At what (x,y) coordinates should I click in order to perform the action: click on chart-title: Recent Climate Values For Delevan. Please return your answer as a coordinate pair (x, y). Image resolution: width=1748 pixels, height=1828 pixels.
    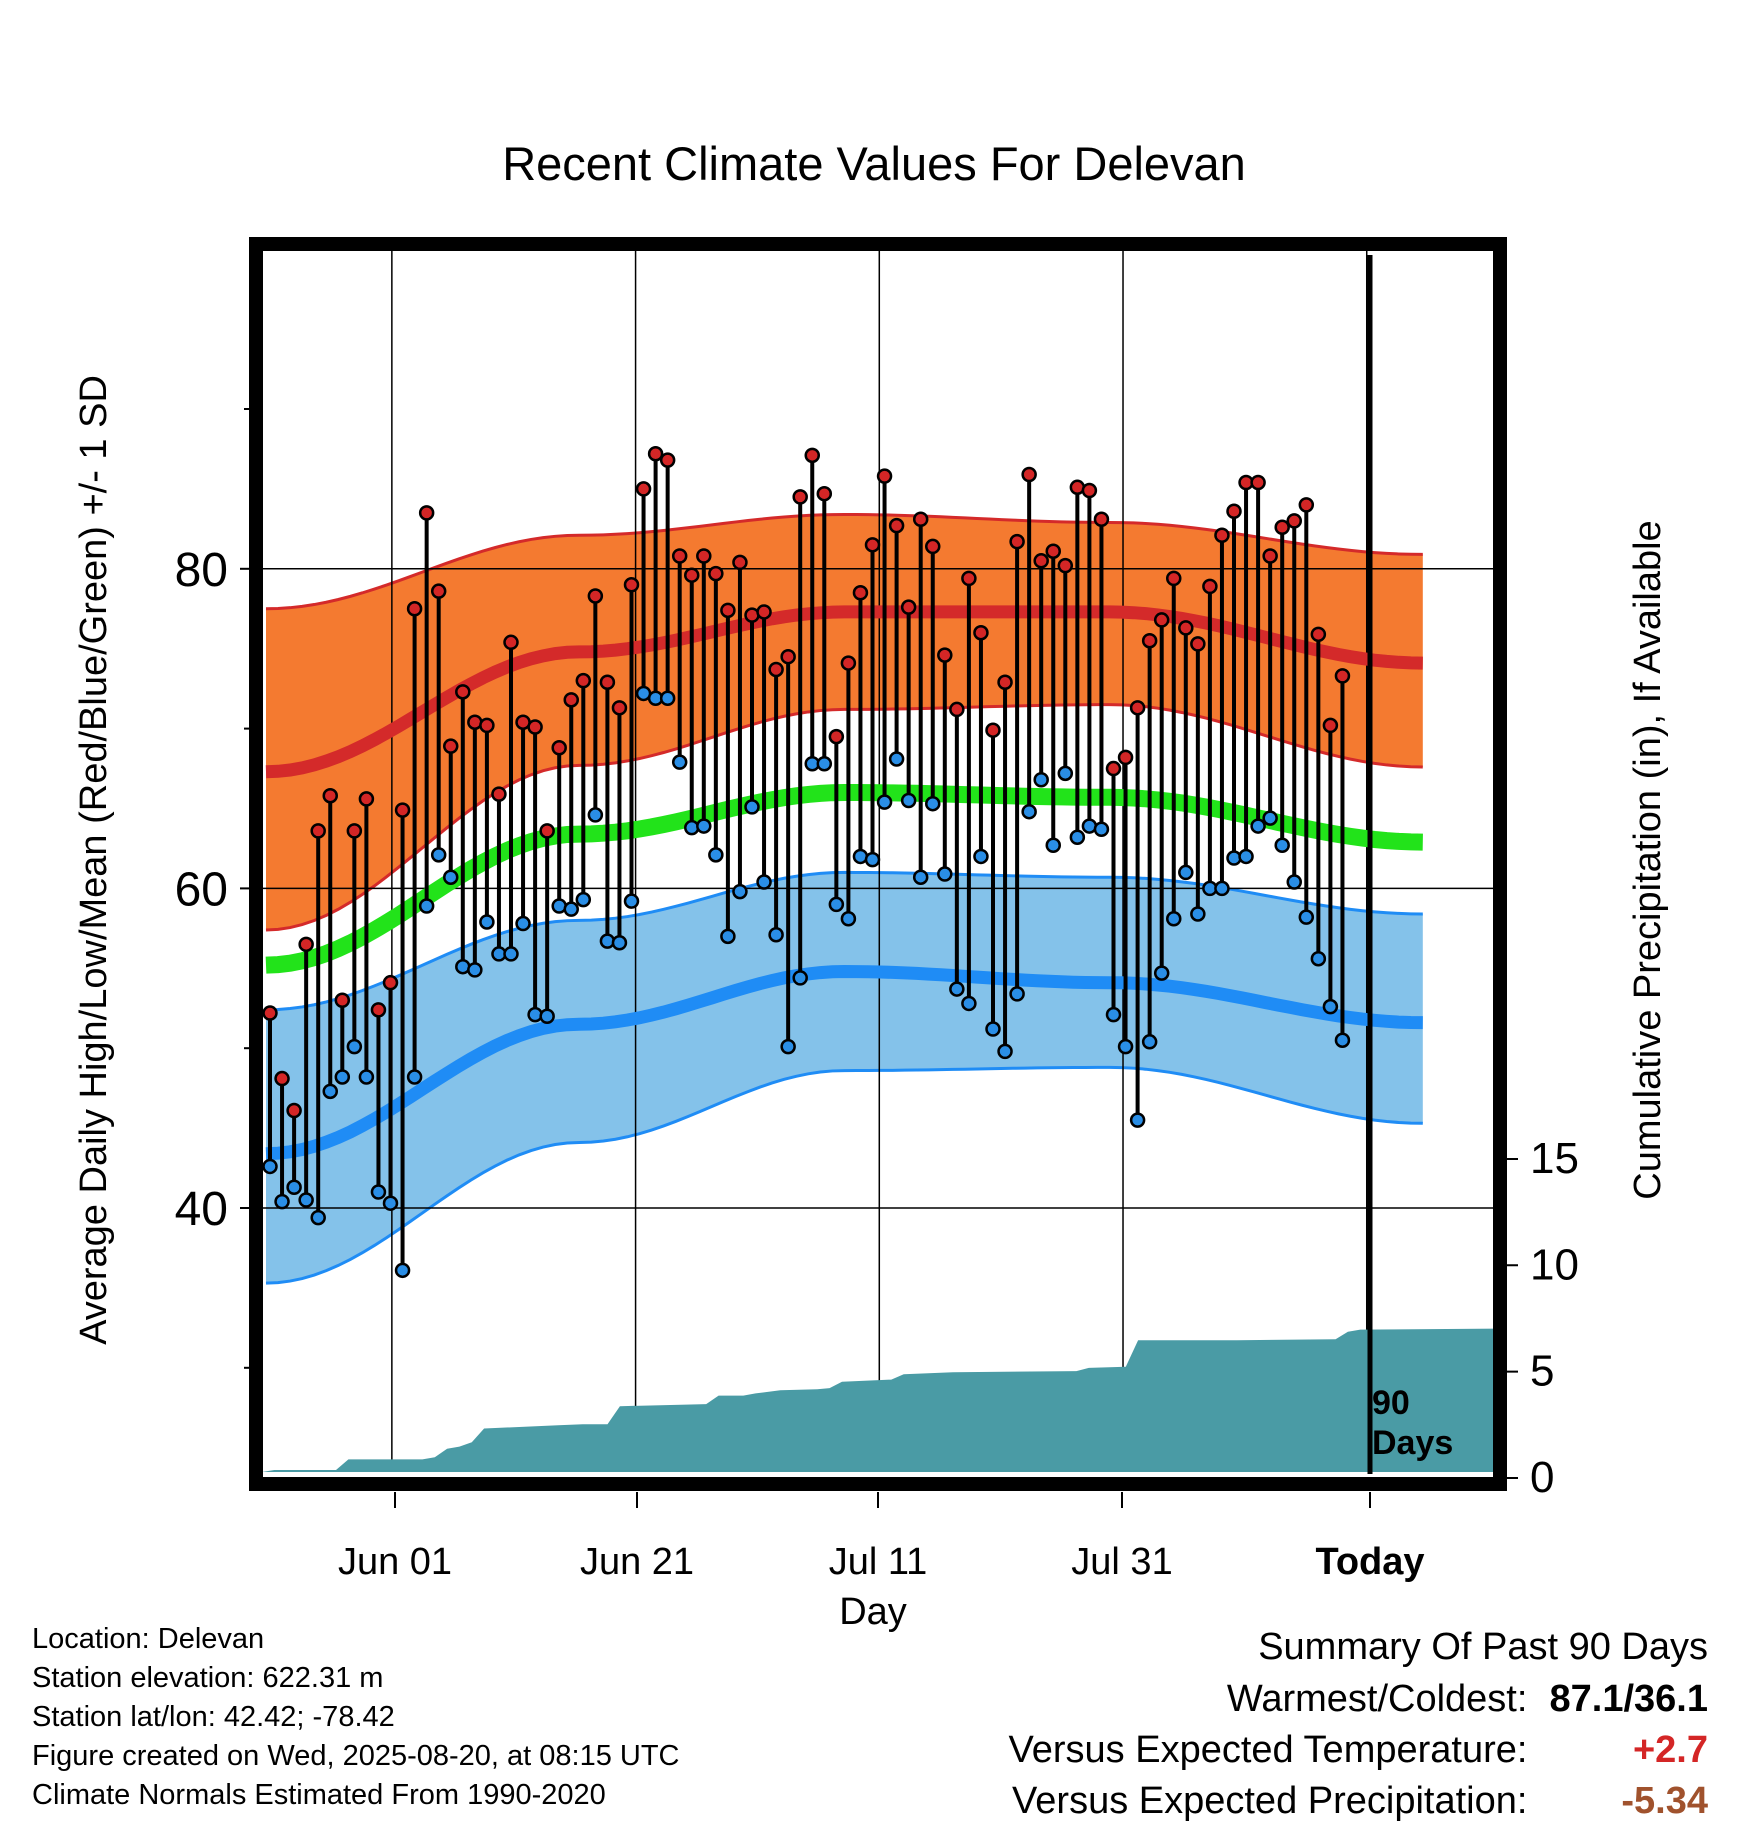
    Looking at the image, I should click on (874, 163).